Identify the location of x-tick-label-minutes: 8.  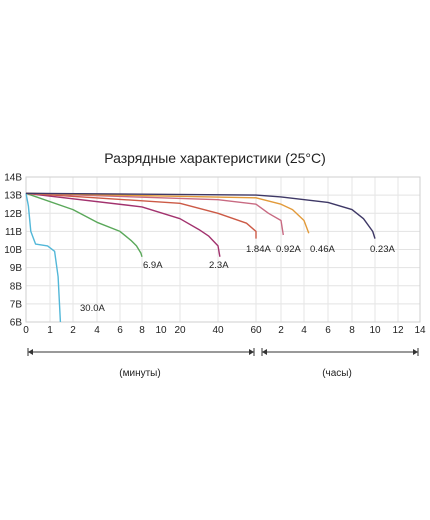
(142, 330).